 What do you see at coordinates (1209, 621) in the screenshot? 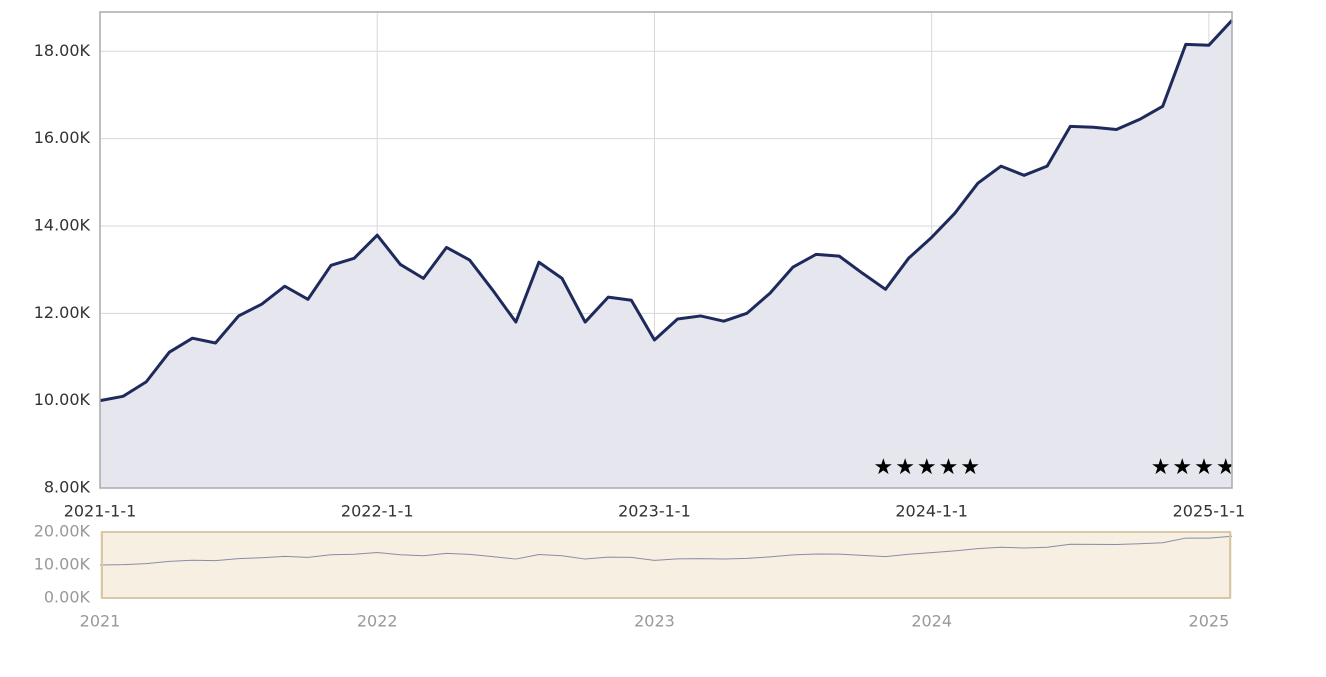
I see `navigator-x-tick-label: 2025` at bounding box center [1209, 621].